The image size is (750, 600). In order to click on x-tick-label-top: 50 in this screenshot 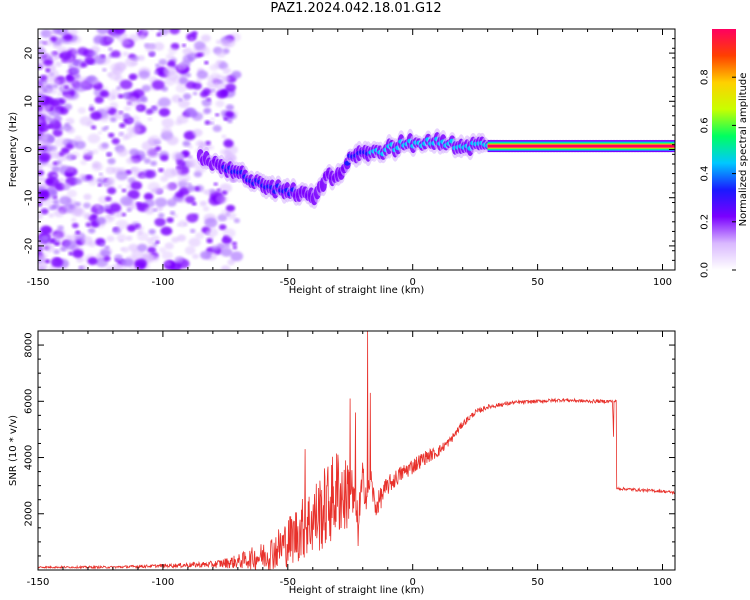, I will do `click(537, 282)`.